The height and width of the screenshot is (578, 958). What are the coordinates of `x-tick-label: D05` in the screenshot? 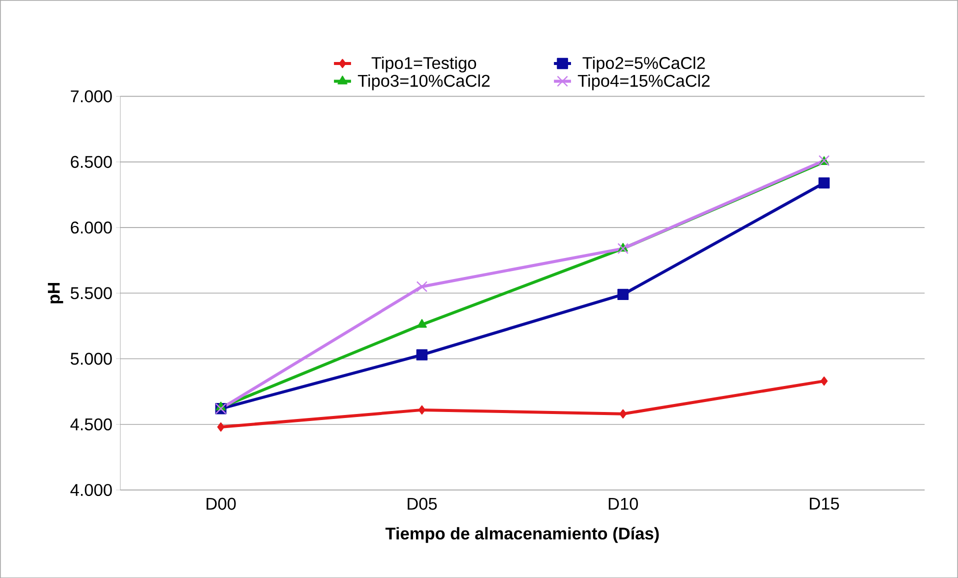 It's located at (422, 504).